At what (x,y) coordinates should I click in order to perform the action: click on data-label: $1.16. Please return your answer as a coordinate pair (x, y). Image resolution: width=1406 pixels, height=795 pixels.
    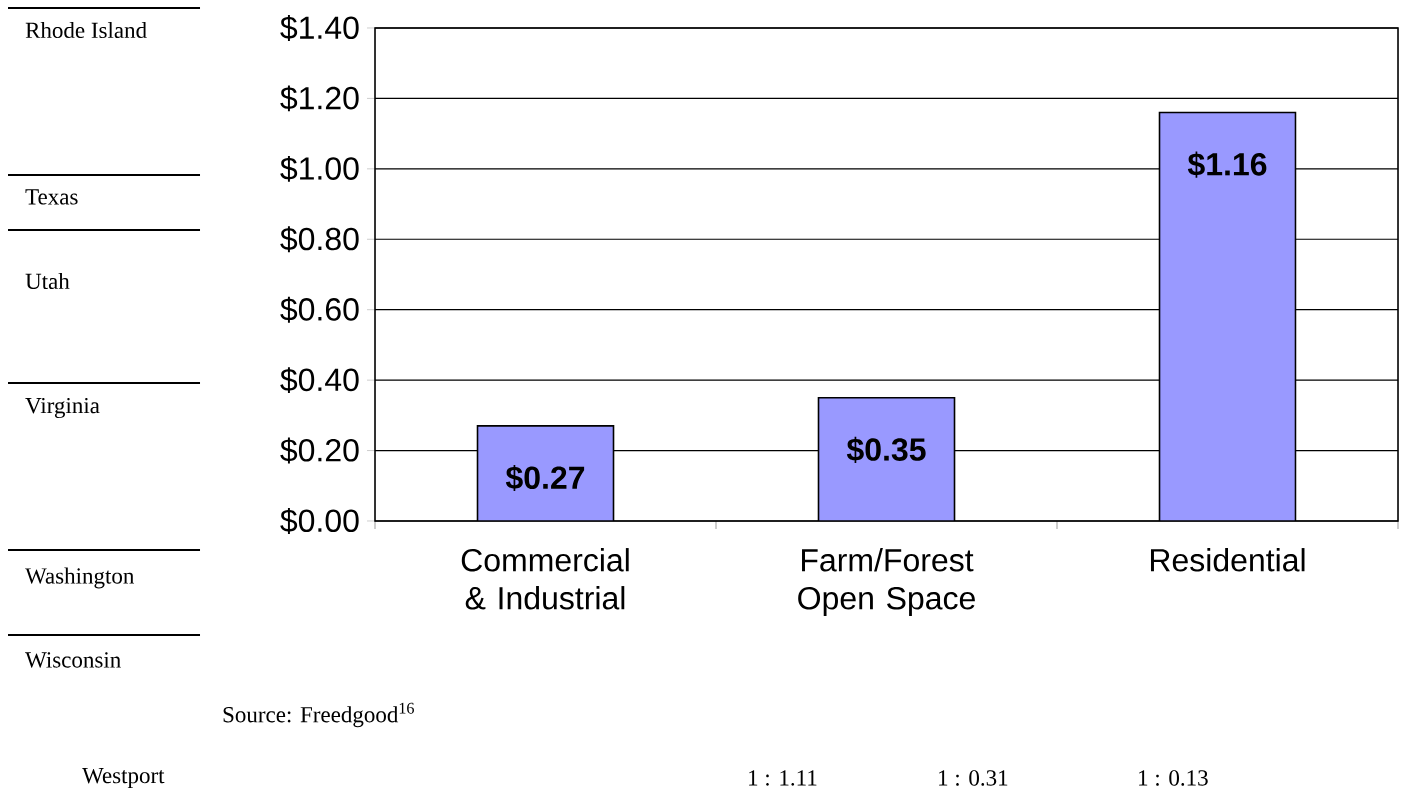
    Looking at the image, I should click on (1227, 164).